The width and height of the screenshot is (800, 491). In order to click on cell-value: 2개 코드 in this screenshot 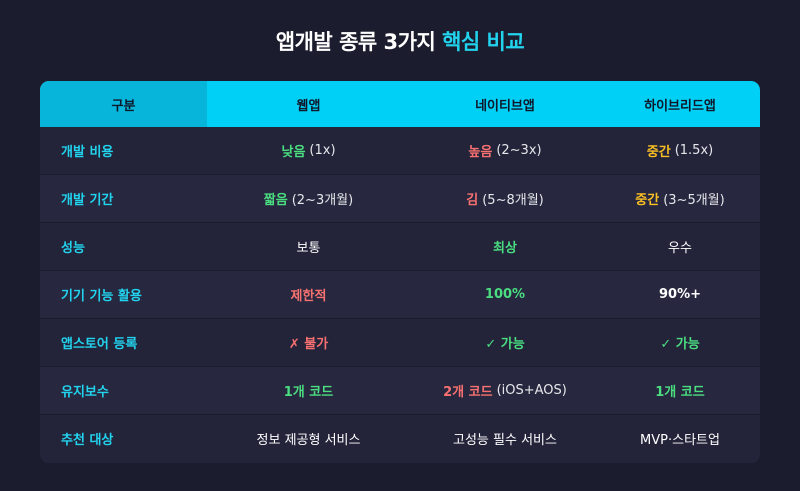, I will do `click(468, 392)`.